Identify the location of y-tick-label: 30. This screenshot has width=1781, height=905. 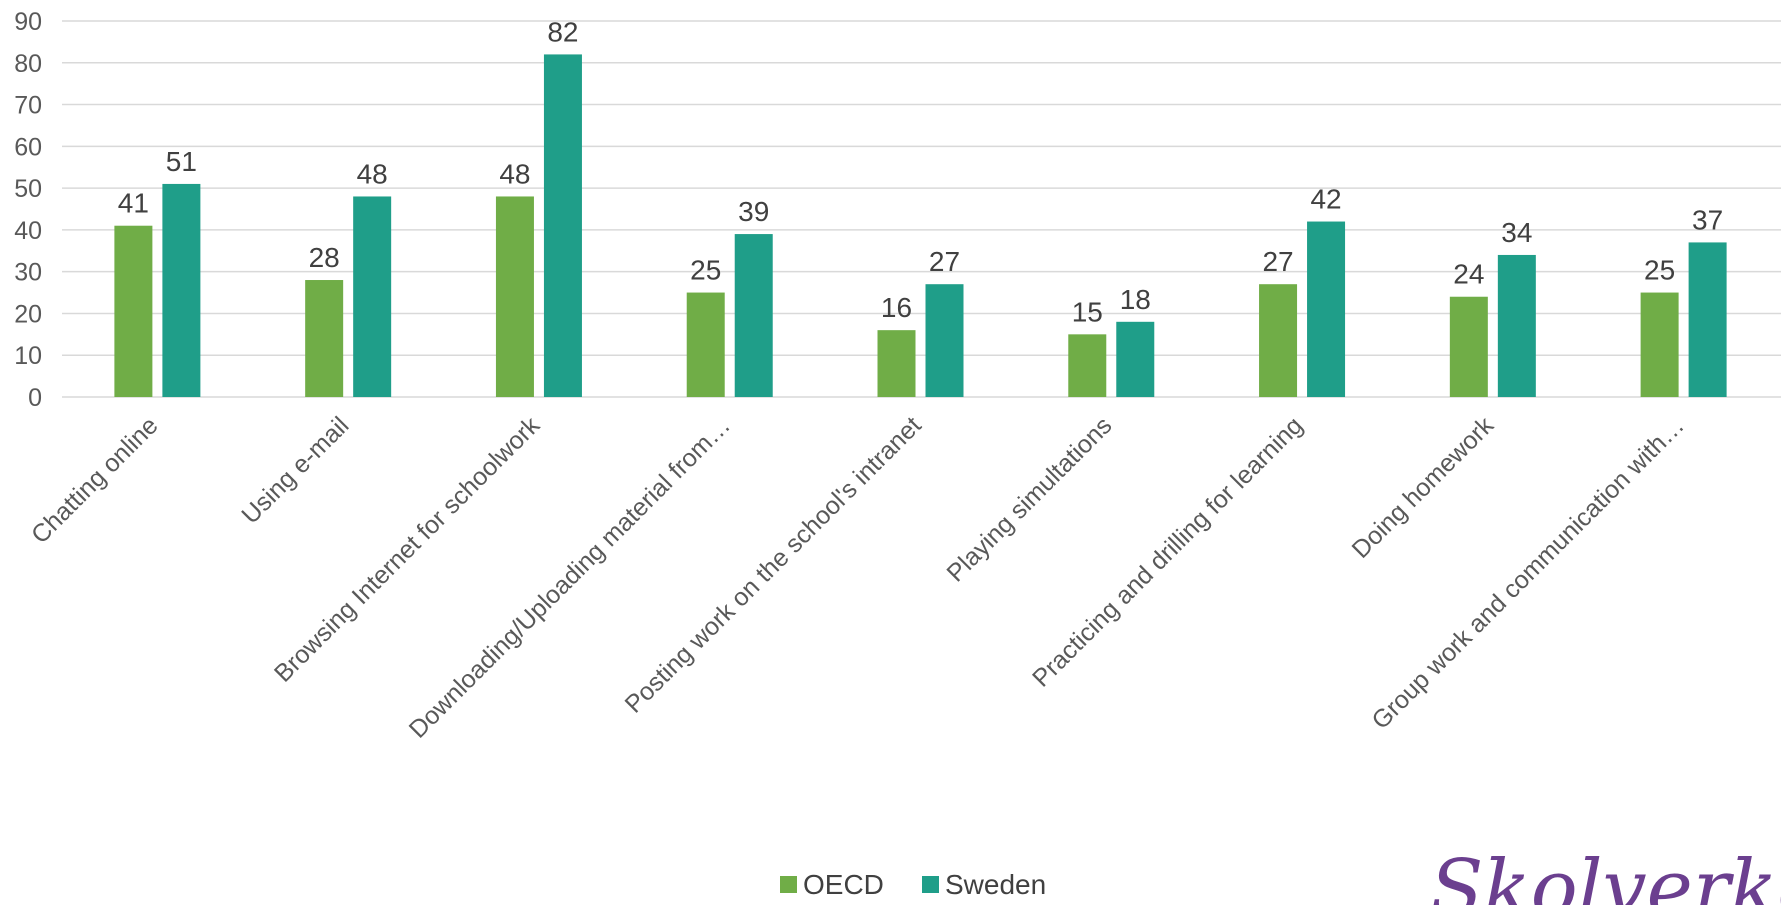
(28, 273).